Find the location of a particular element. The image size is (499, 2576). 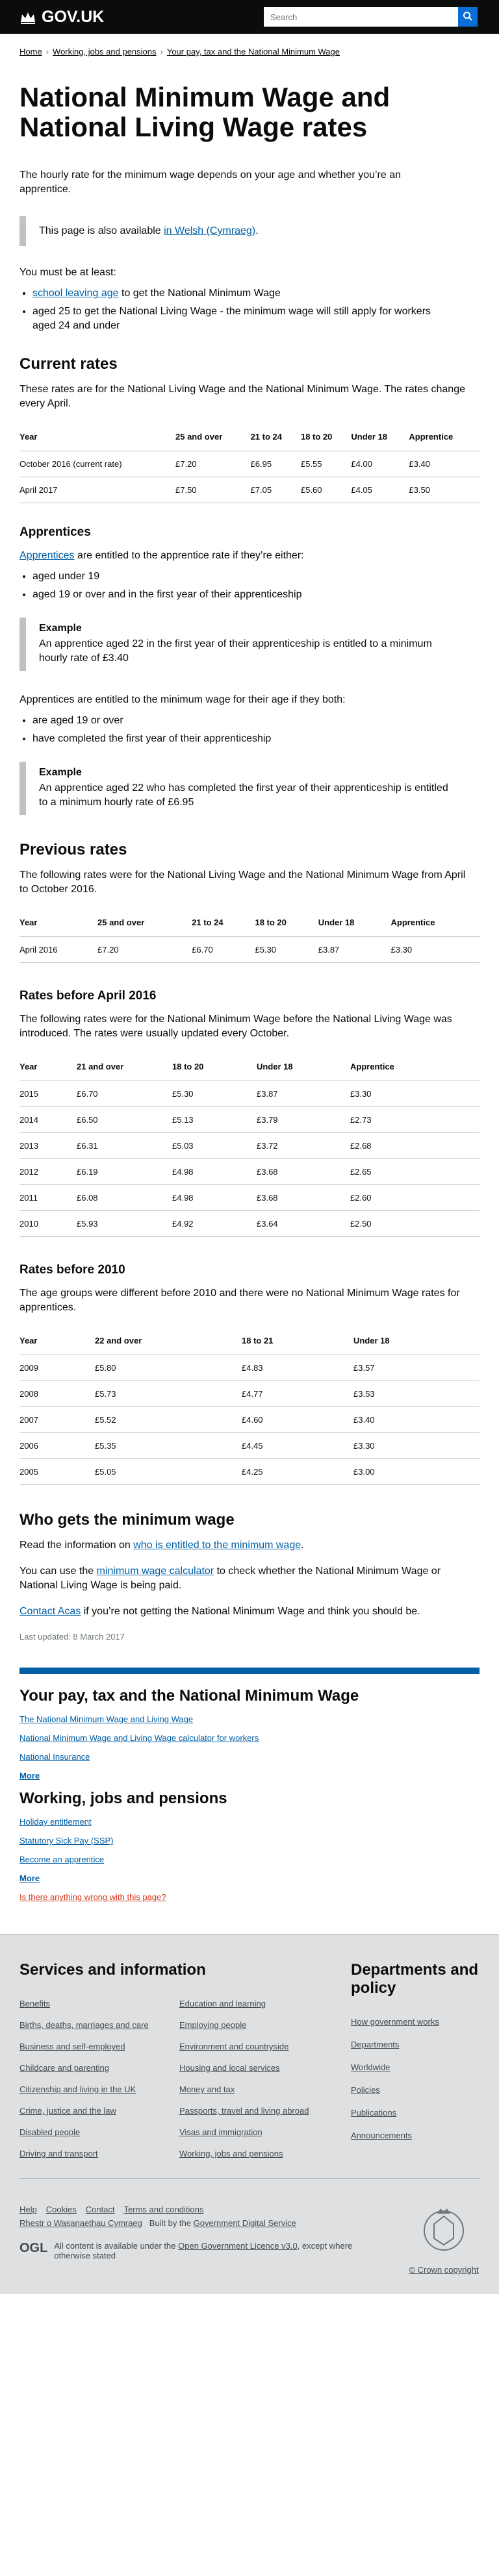

list-item: Become an apprentice is located at coordinates (249, 1859).